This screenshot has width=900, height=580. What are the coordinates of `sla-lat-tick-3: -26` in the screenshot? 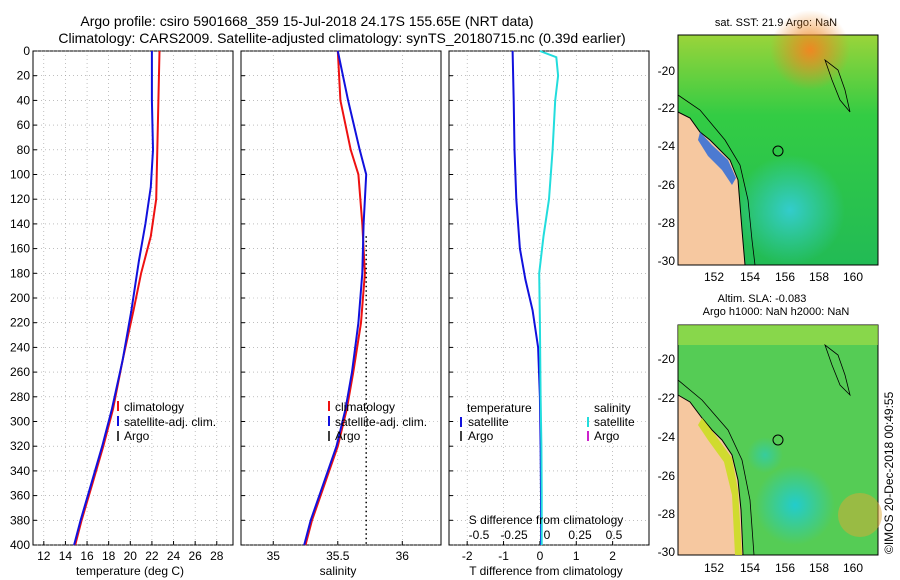 It's located at (667, 476).